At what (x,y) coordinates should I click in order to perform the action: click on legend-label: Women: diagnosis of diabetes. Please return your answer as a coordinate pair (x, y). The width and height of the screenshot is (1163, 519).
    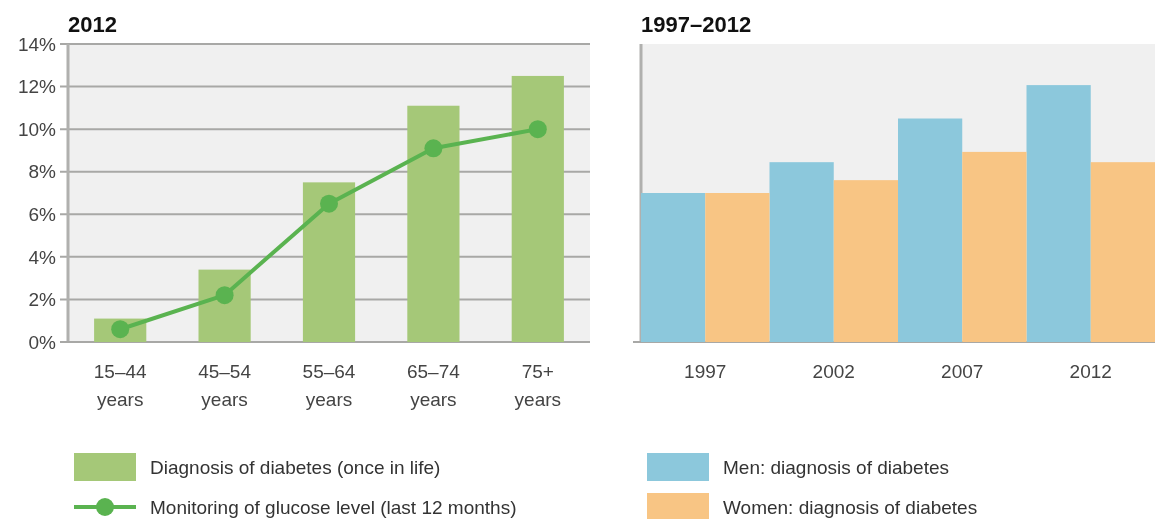
    Looking at the image, I should click on (850, 507).